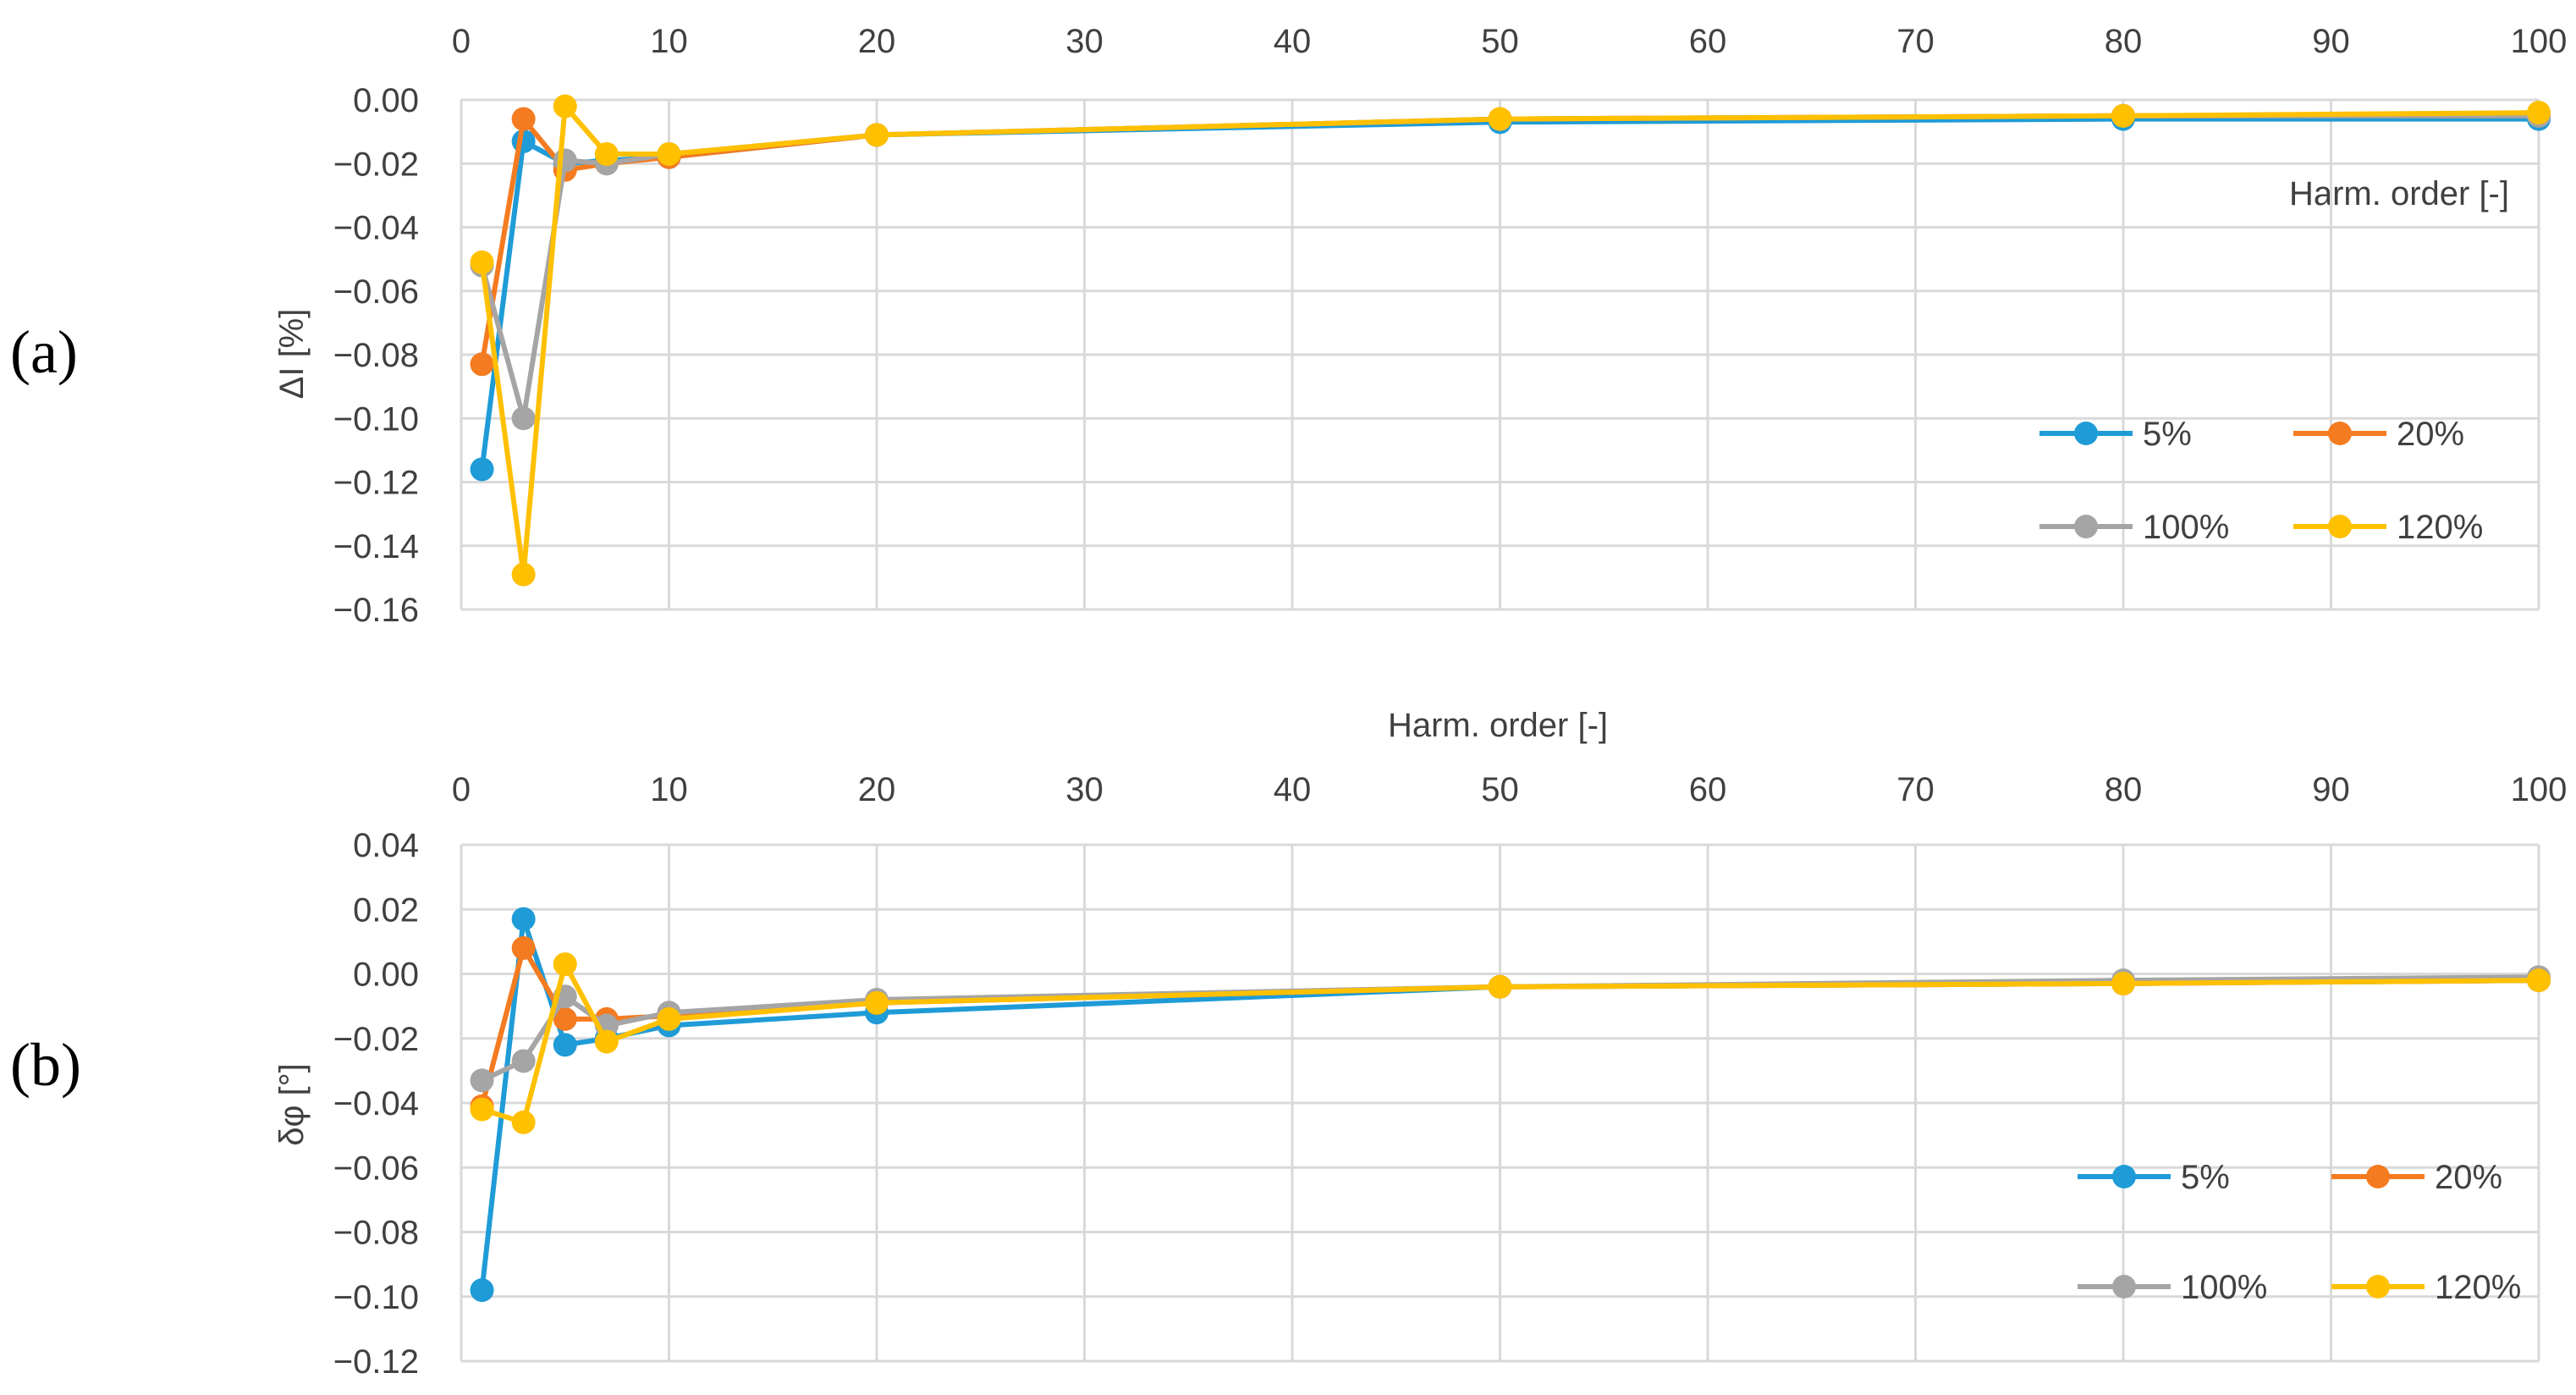 This screenshot has height=1395, width=2576. Describe the element at coordinates (386, 910) in the screenshot. I see `y-tick-label-b-1: 0.02` at that location.